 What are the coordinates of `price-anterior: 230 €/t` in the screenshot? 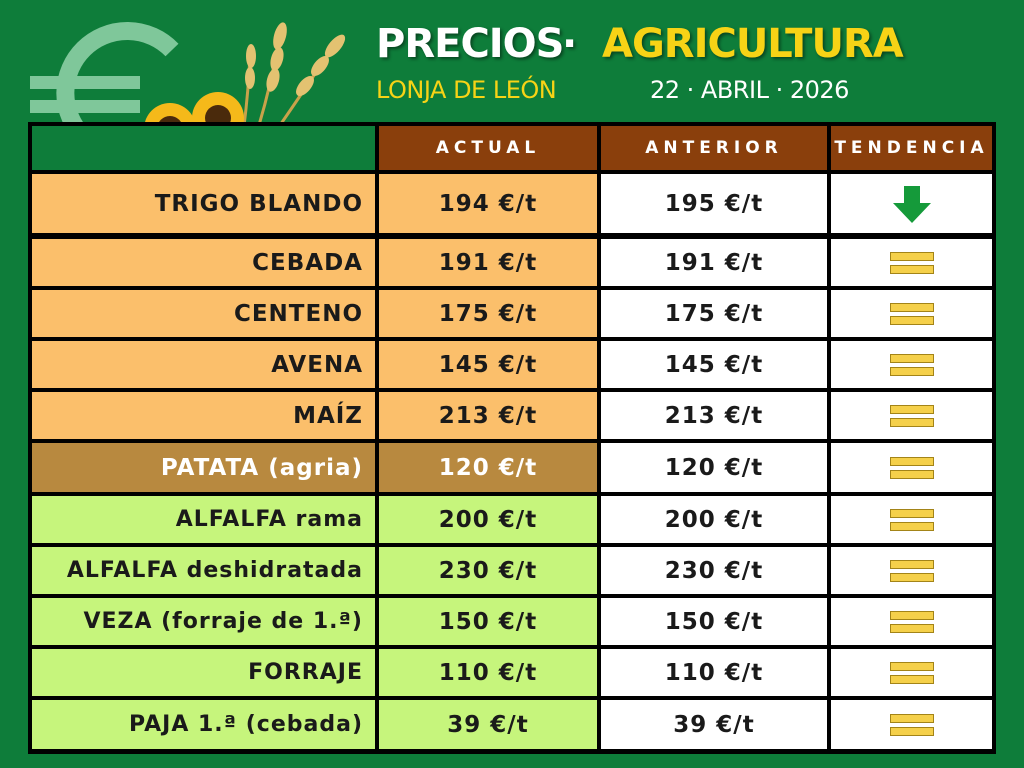 It's located at (714, 570).